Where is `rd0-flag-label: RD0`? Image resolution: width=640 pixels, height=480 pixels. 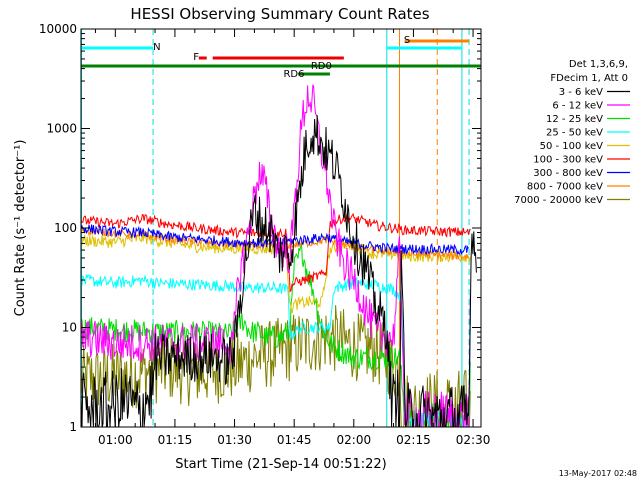
rd0-flag-label: RD0 is located at coordinates (321, 66).